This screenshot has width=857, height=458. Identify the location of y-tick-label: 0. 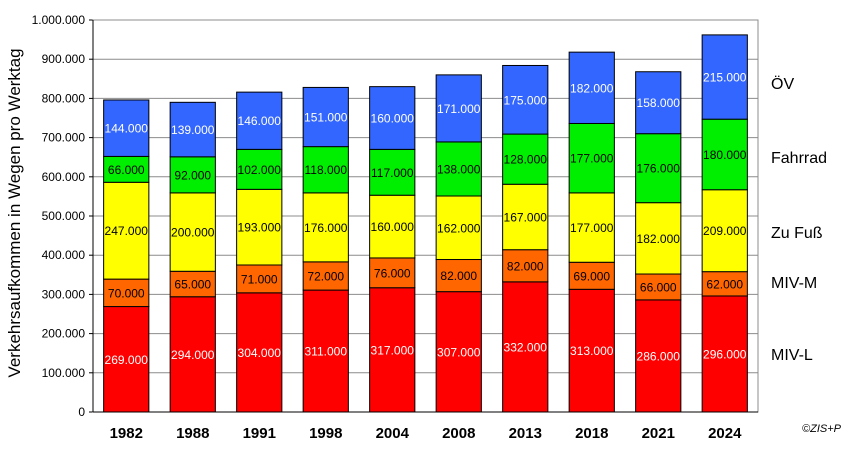
(81, 412).